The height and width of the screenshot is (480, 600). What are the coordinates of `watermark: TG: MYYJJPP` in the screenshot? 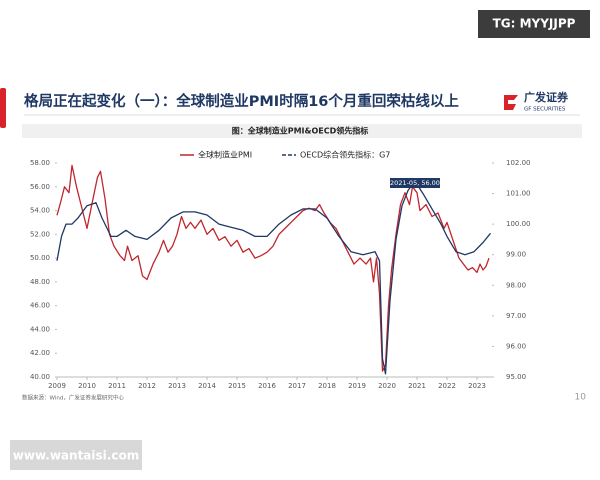 It's located at (534, 24).